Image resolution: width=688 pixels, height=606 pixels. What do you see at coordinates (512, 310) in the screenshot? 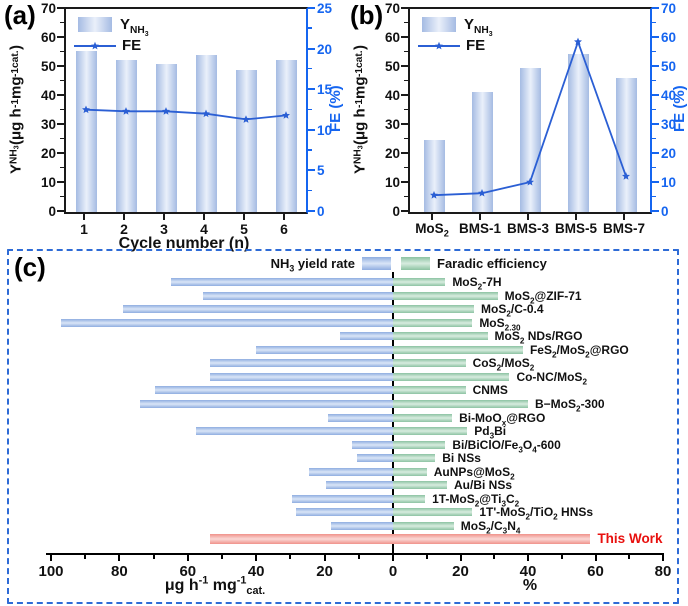
I see `row-label: MoS2/C-0.4` at bounding box center [512, 310].